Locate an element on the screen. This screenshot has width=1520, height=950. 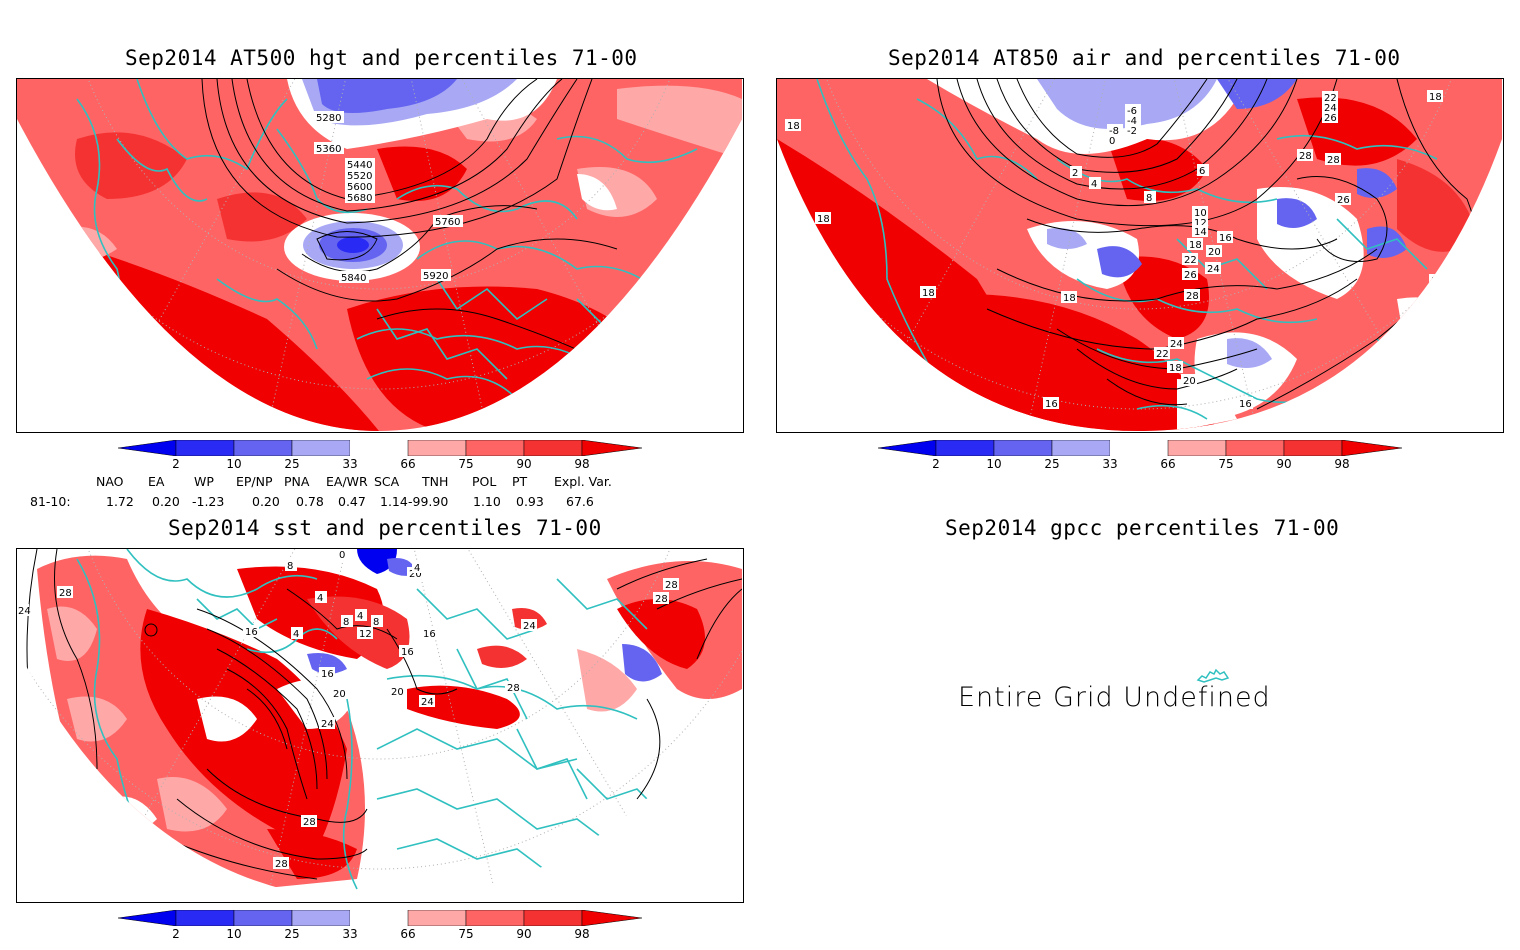
svg-text: 5840 is located at coordinates (353, 278).